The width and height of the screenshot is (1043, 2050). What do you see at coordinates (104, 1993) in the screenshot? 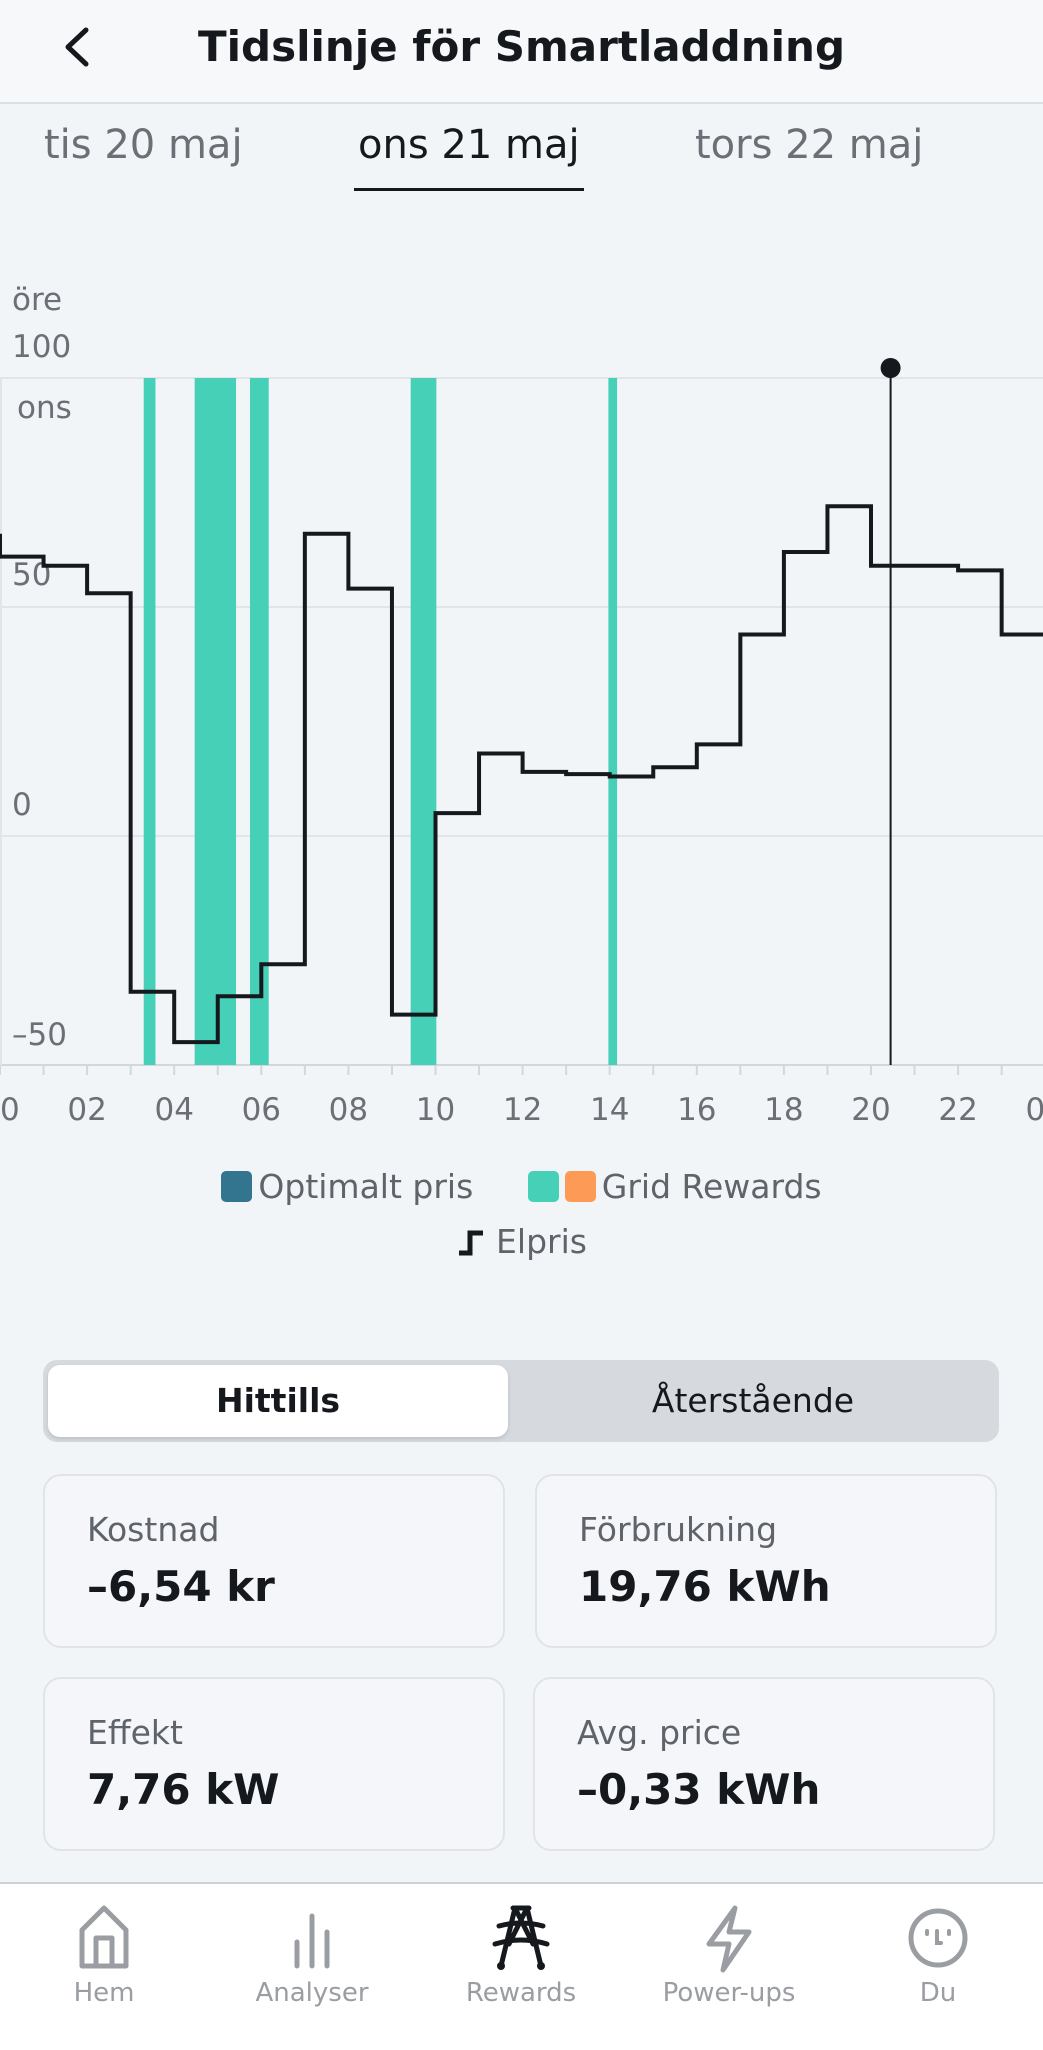
I see `nav-label: Hem` at bounding box center [104, 1993].